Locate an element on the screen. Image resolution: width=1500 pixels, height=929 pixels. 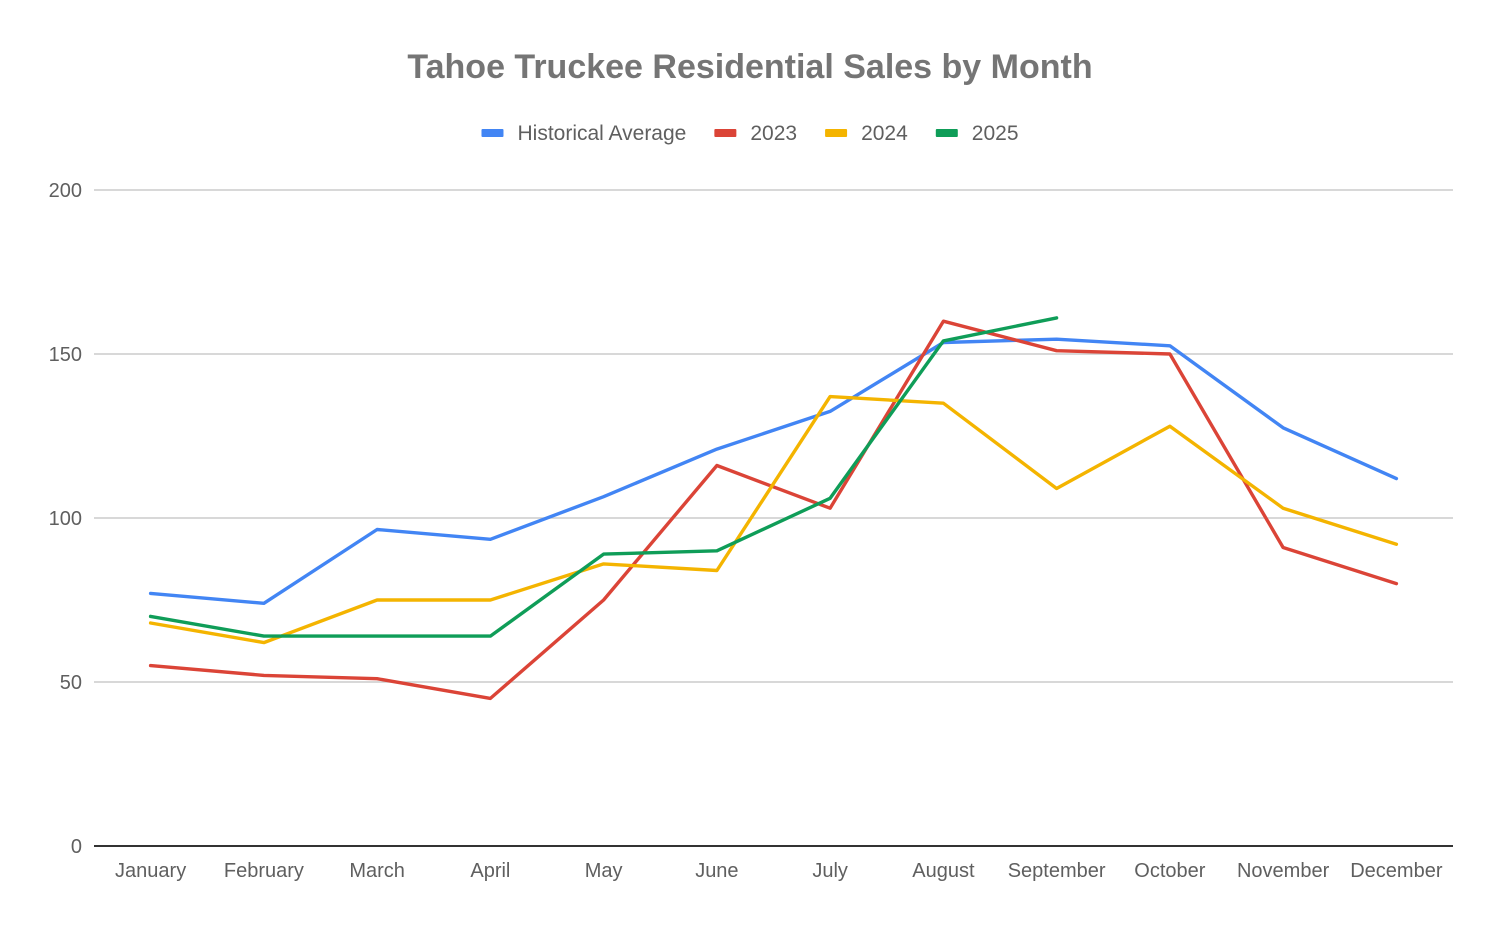
legend-label: 2025 is located at coordinates (995, 133).